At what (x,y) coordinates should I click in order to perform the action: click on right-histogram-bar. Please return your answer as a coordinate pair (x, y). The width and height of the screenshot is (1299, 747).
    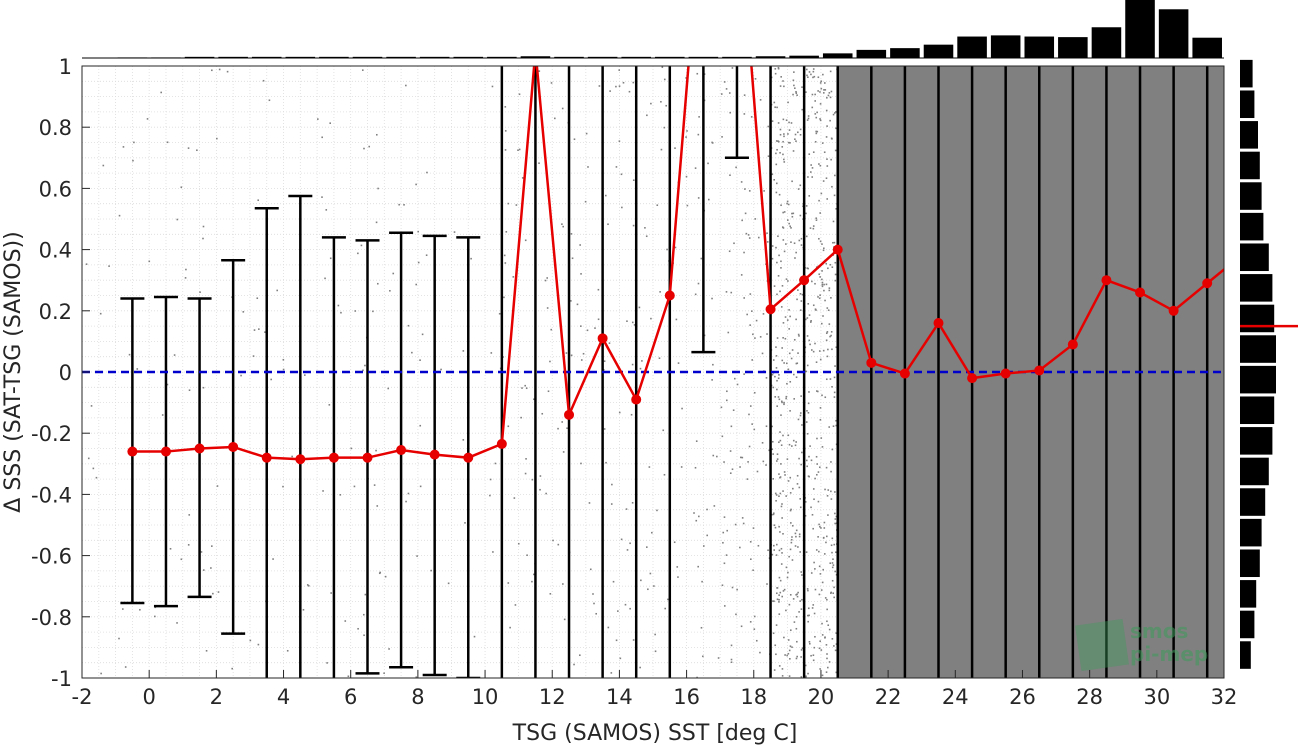
    Looking at the image, I should click on (1254, 257).